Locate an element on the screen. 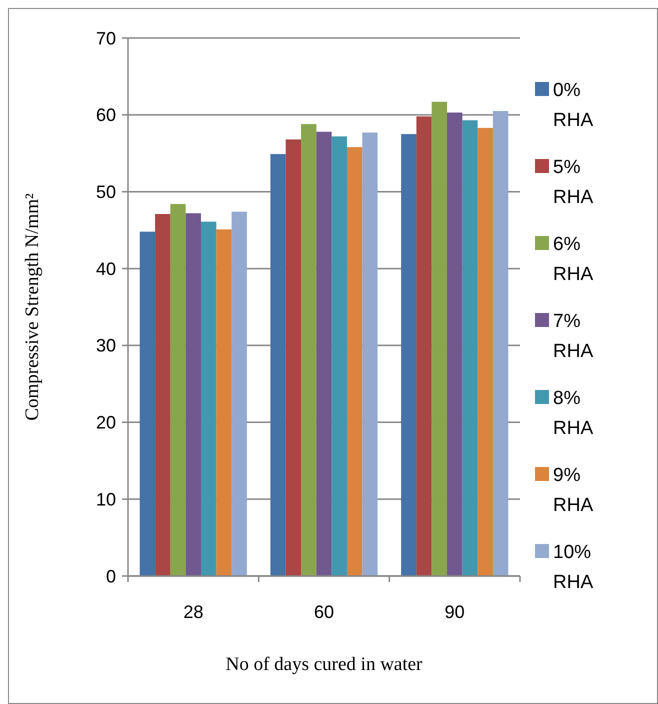  y-tick-label: 0 is located at coordinates (111, 576).